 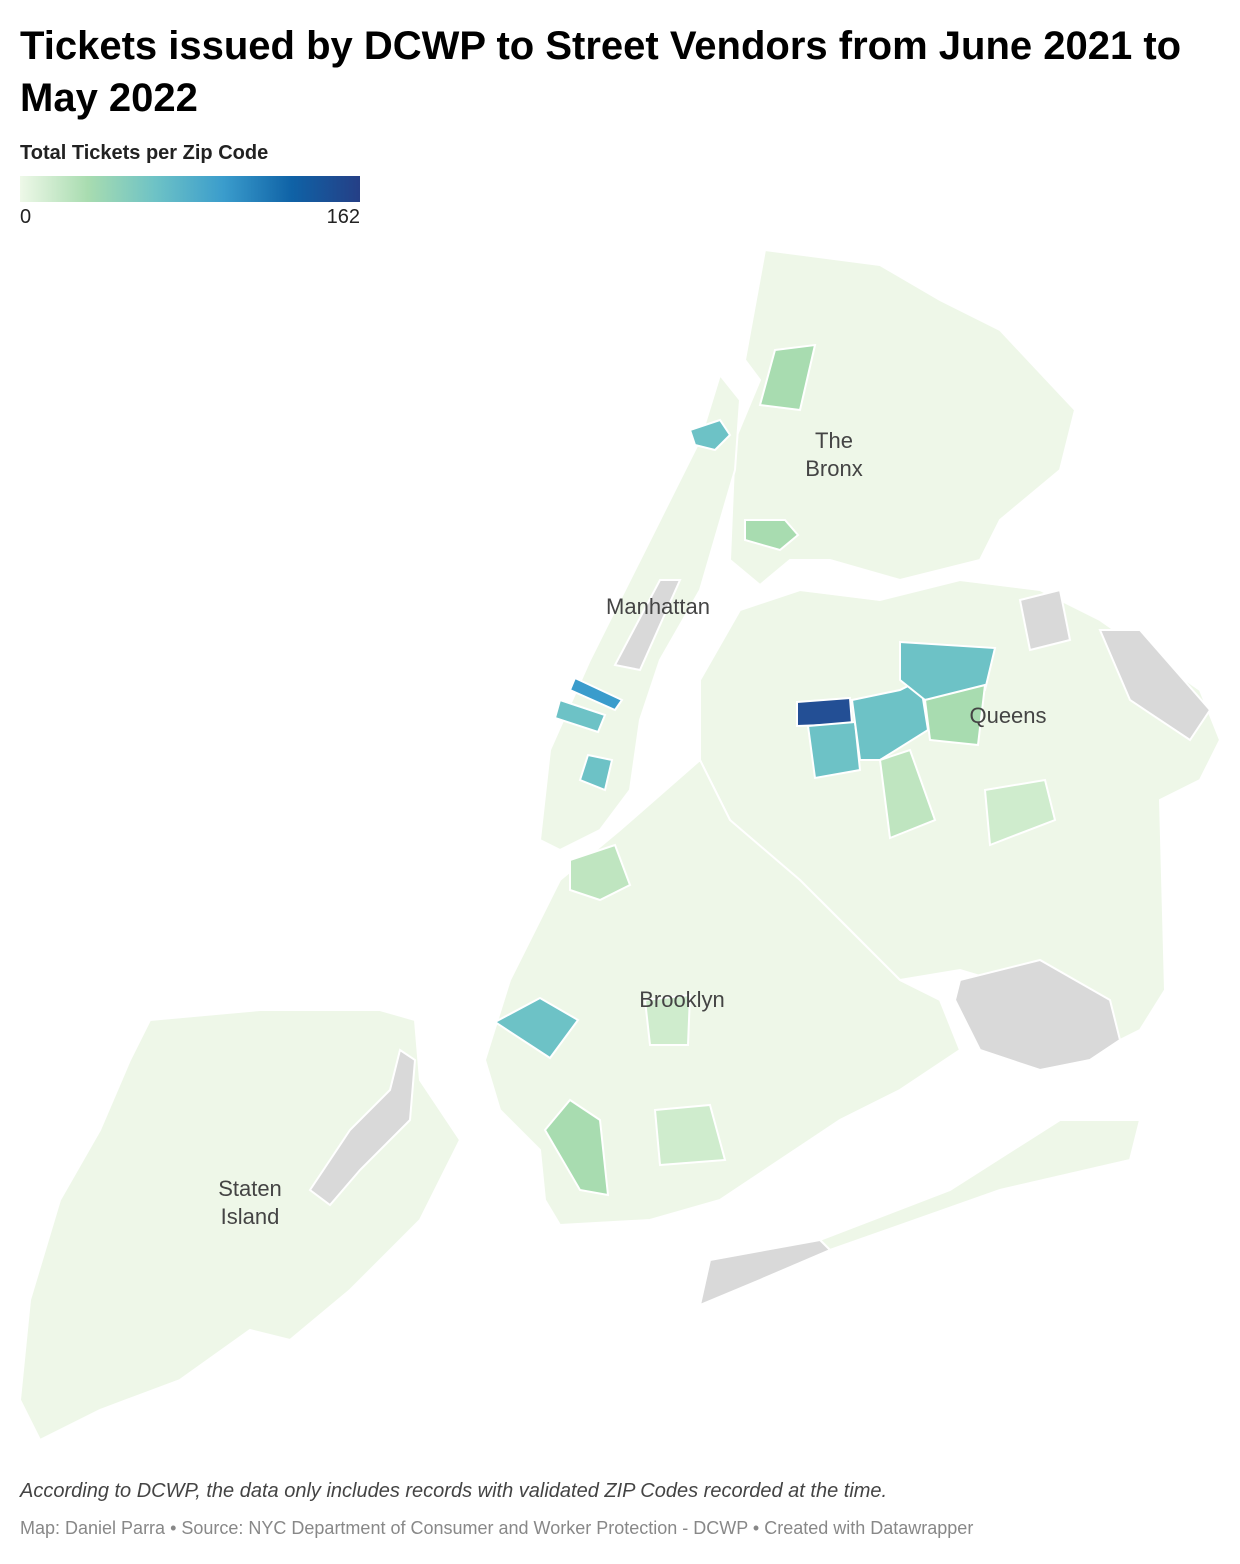 What do you see at coordinates (658, 606) in the screenshot?
I see `borough-label: Manhattan` at bounding box center [658, 606].